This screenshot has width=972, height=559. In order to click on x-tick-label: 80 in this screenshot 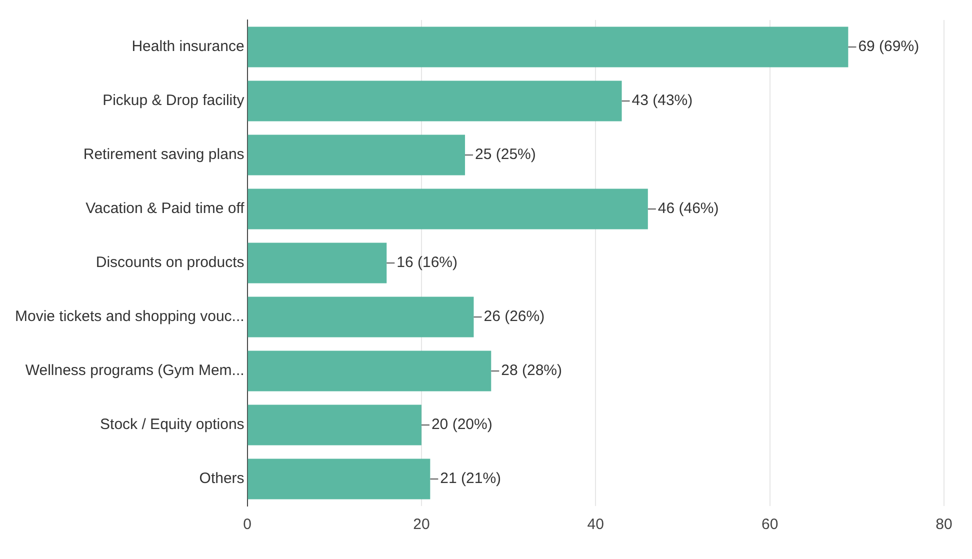, I will do `click(944, 525)`.